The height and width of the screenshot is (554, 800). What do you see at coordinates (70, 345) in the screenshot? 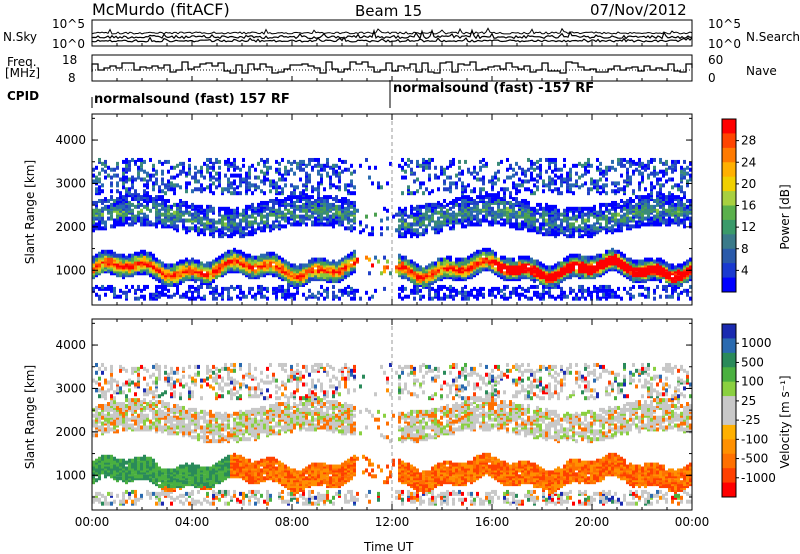
I see `velocity-ytick-3: 4000` at bounding box center [70, 345].